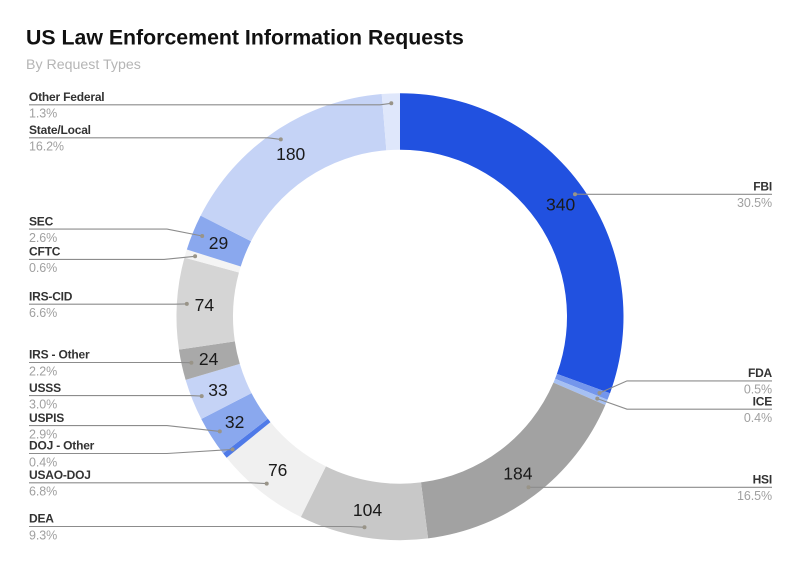  What do you see at coordinates (59, 355) in the screenshot?
I see `svg-text: IRS - Other` at bounding box center [59, 355].